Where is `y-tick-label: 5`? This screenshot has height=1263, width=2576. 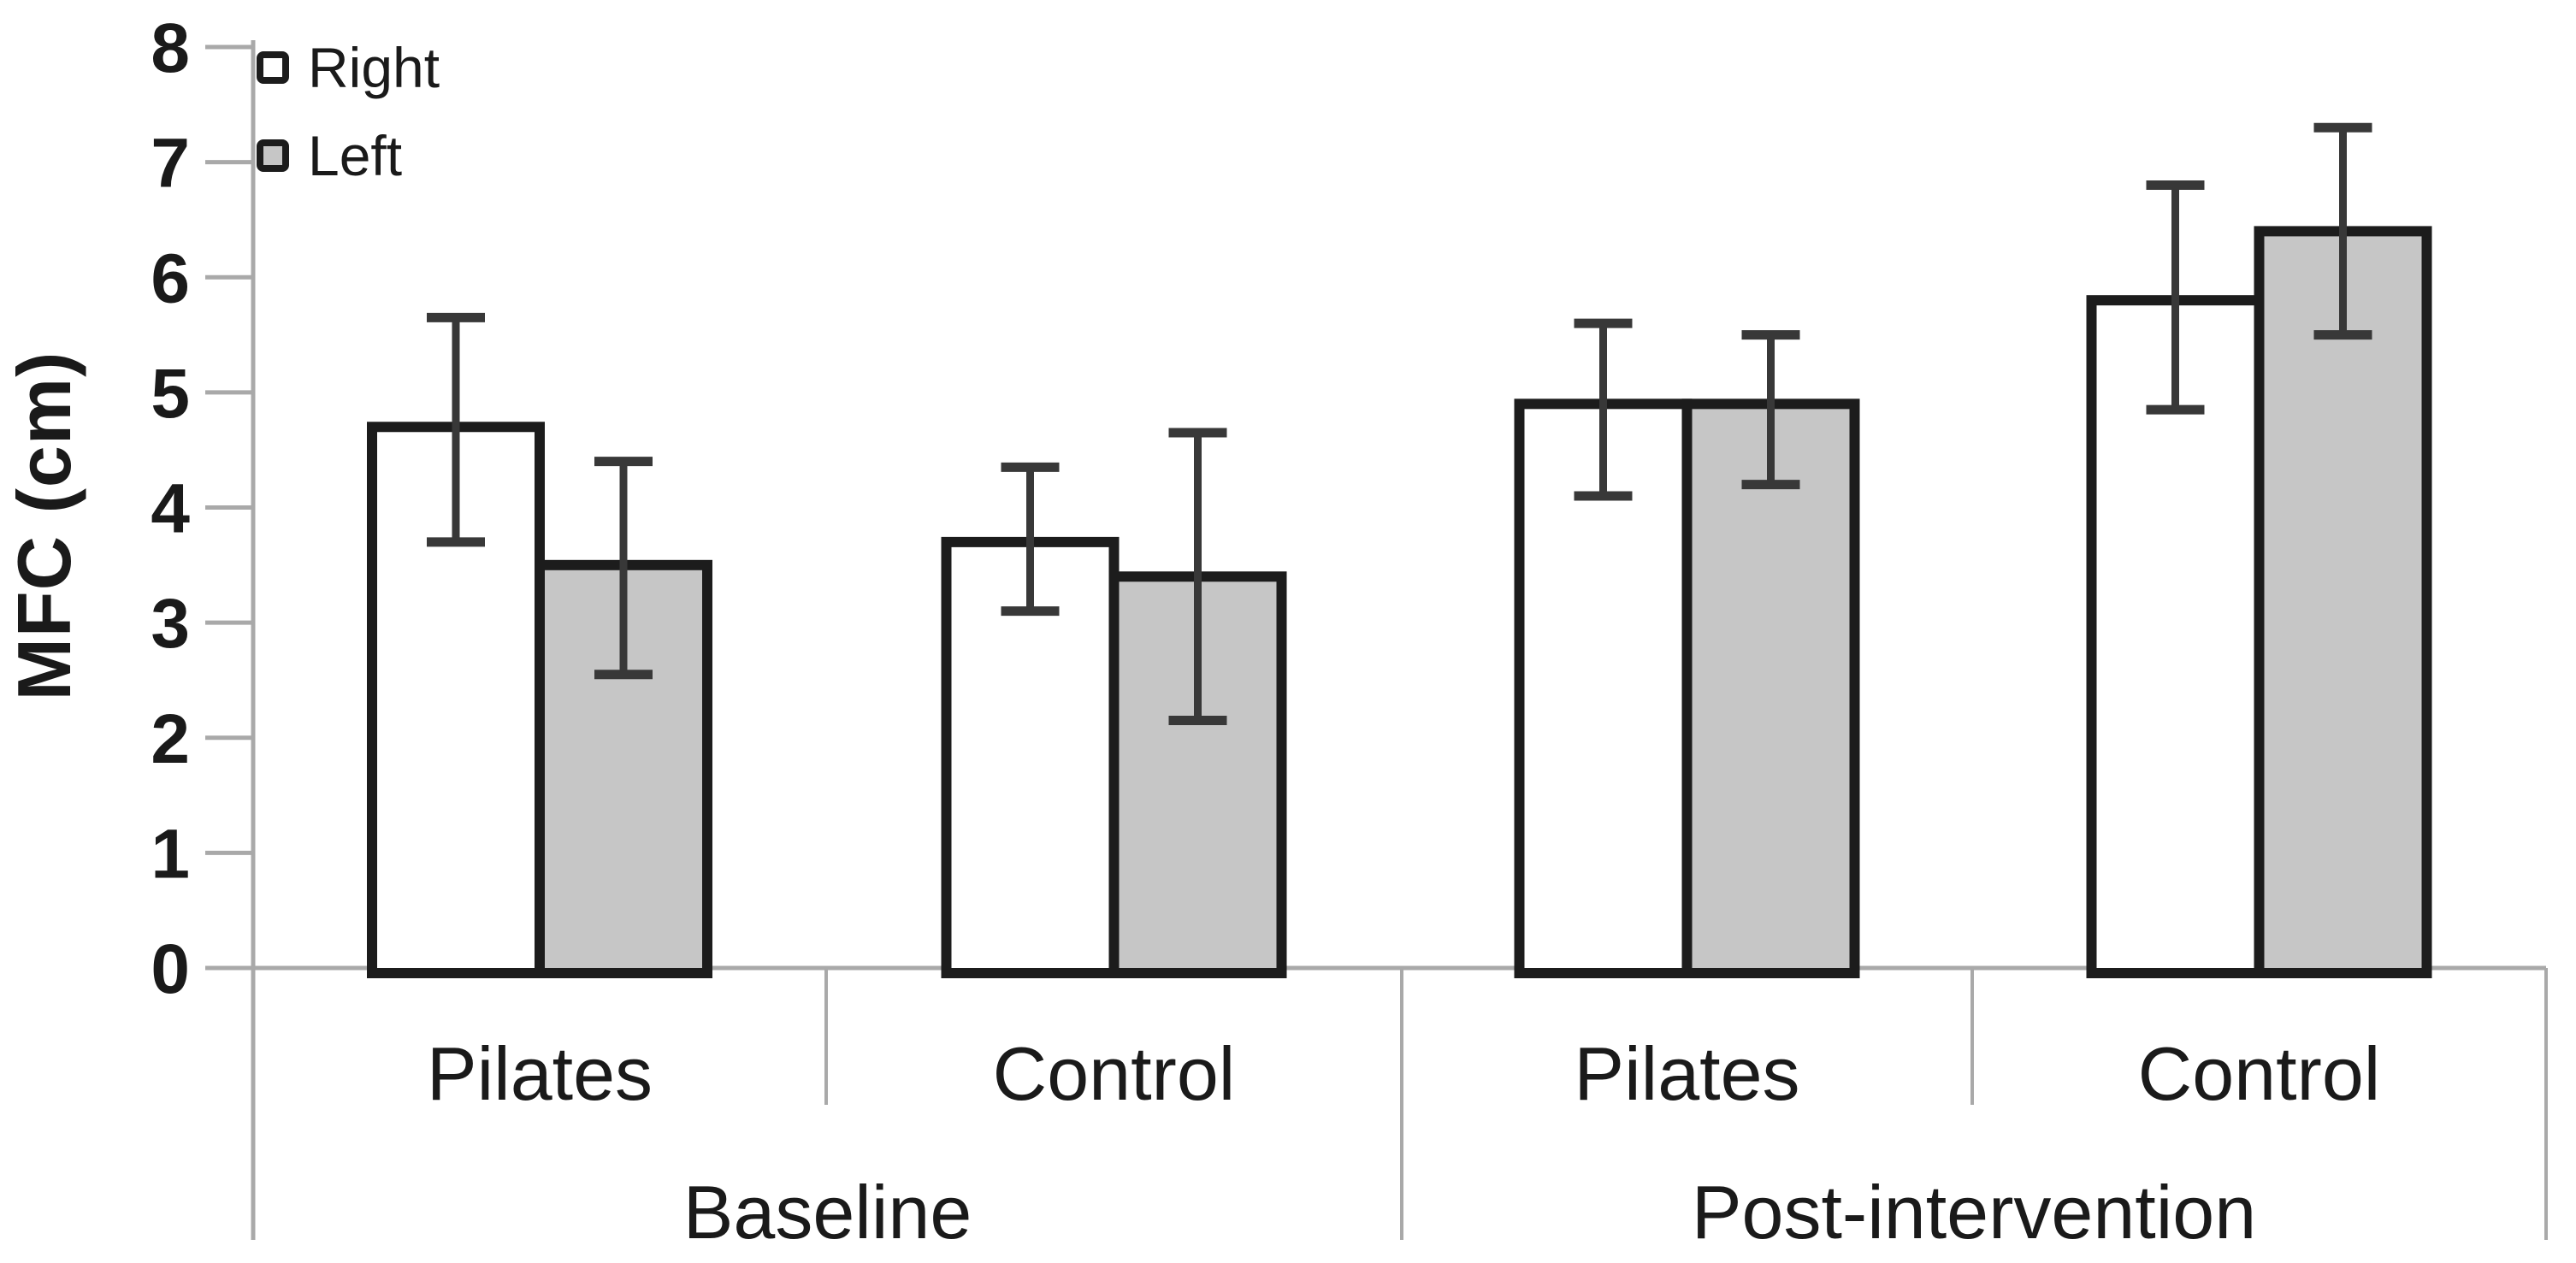 y-tick-label: 5 is located at coordinates (170, 394).